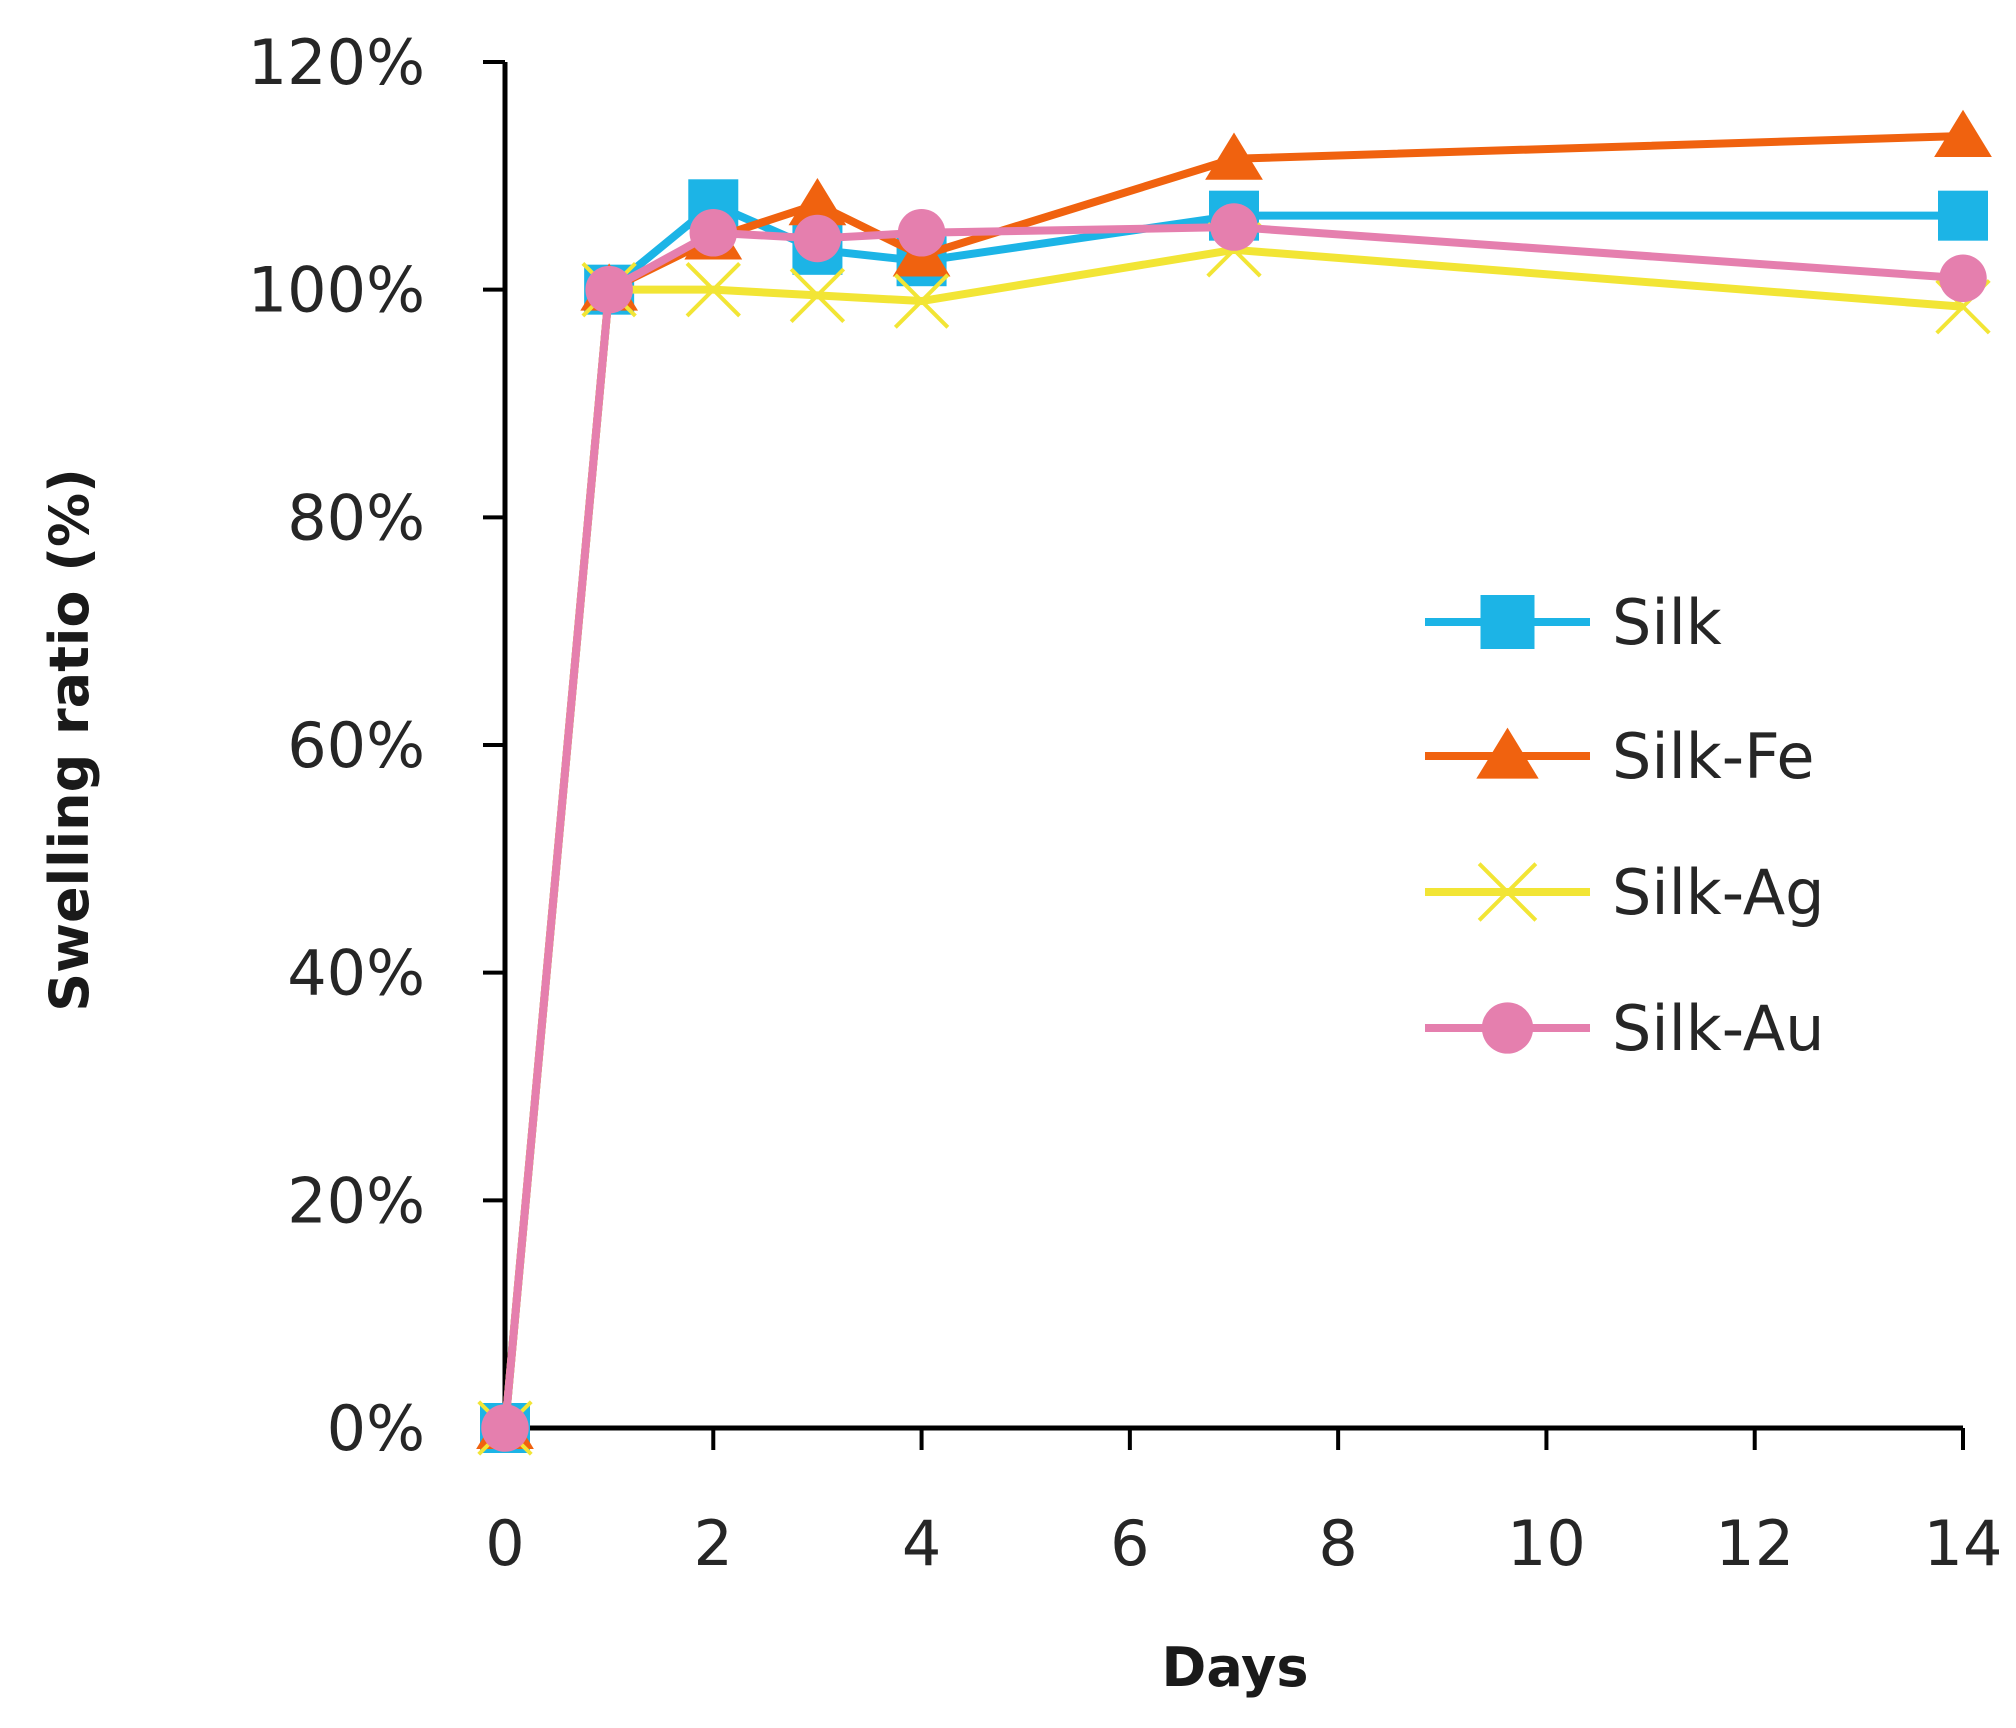  What do you see at coordinates (1718, 892) in the screenshot?
I see `legend-label: Silk-Ag` at bounding box center [1718, 892].